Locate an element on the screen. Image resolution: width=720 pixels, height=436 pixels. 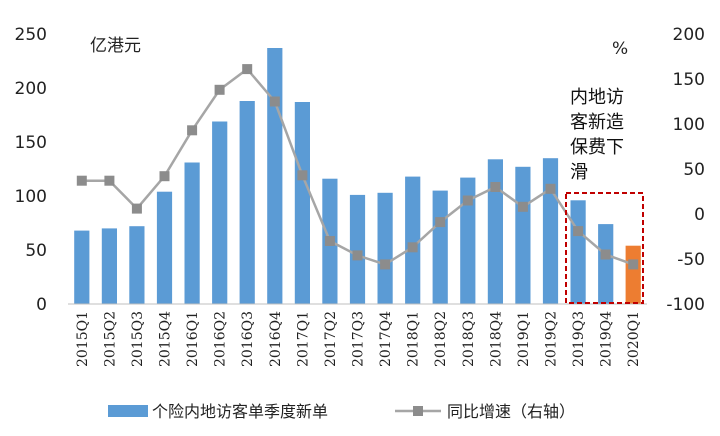
line-point-2016Q3 is located at coordinates (247, 69).